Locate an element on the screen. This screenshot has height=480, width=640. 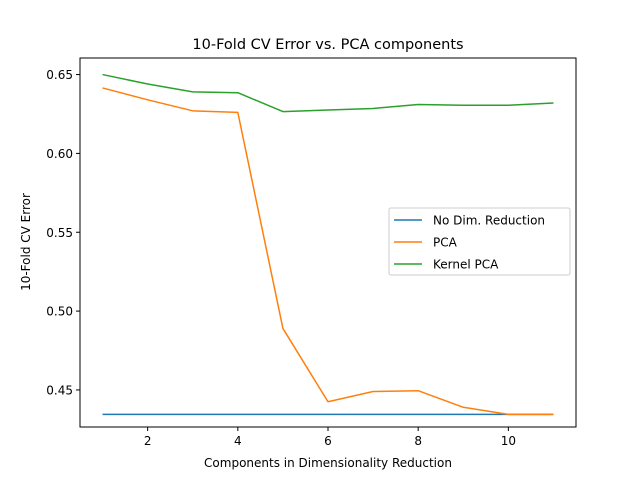
x-tick-label: 2 is located at coordinates (148, 441).